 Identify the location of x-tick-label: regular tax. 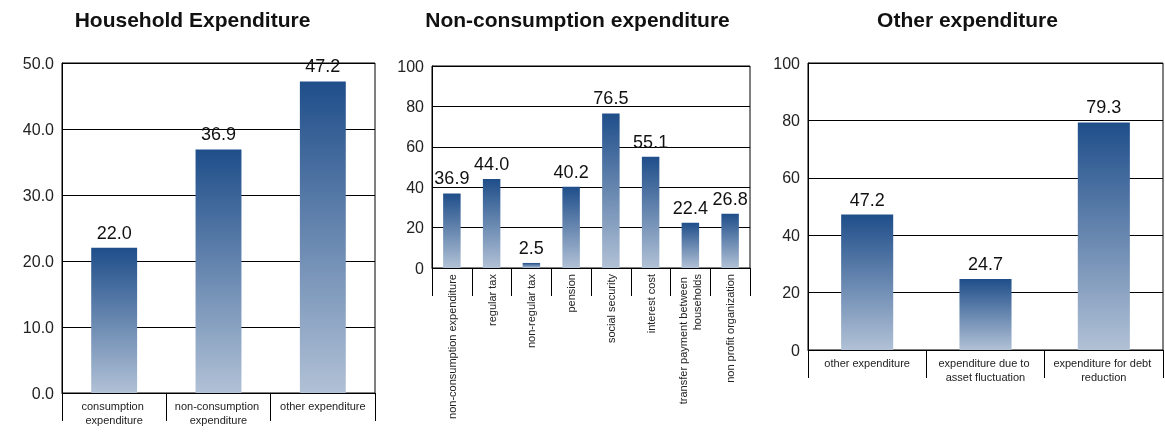
(491, 299).